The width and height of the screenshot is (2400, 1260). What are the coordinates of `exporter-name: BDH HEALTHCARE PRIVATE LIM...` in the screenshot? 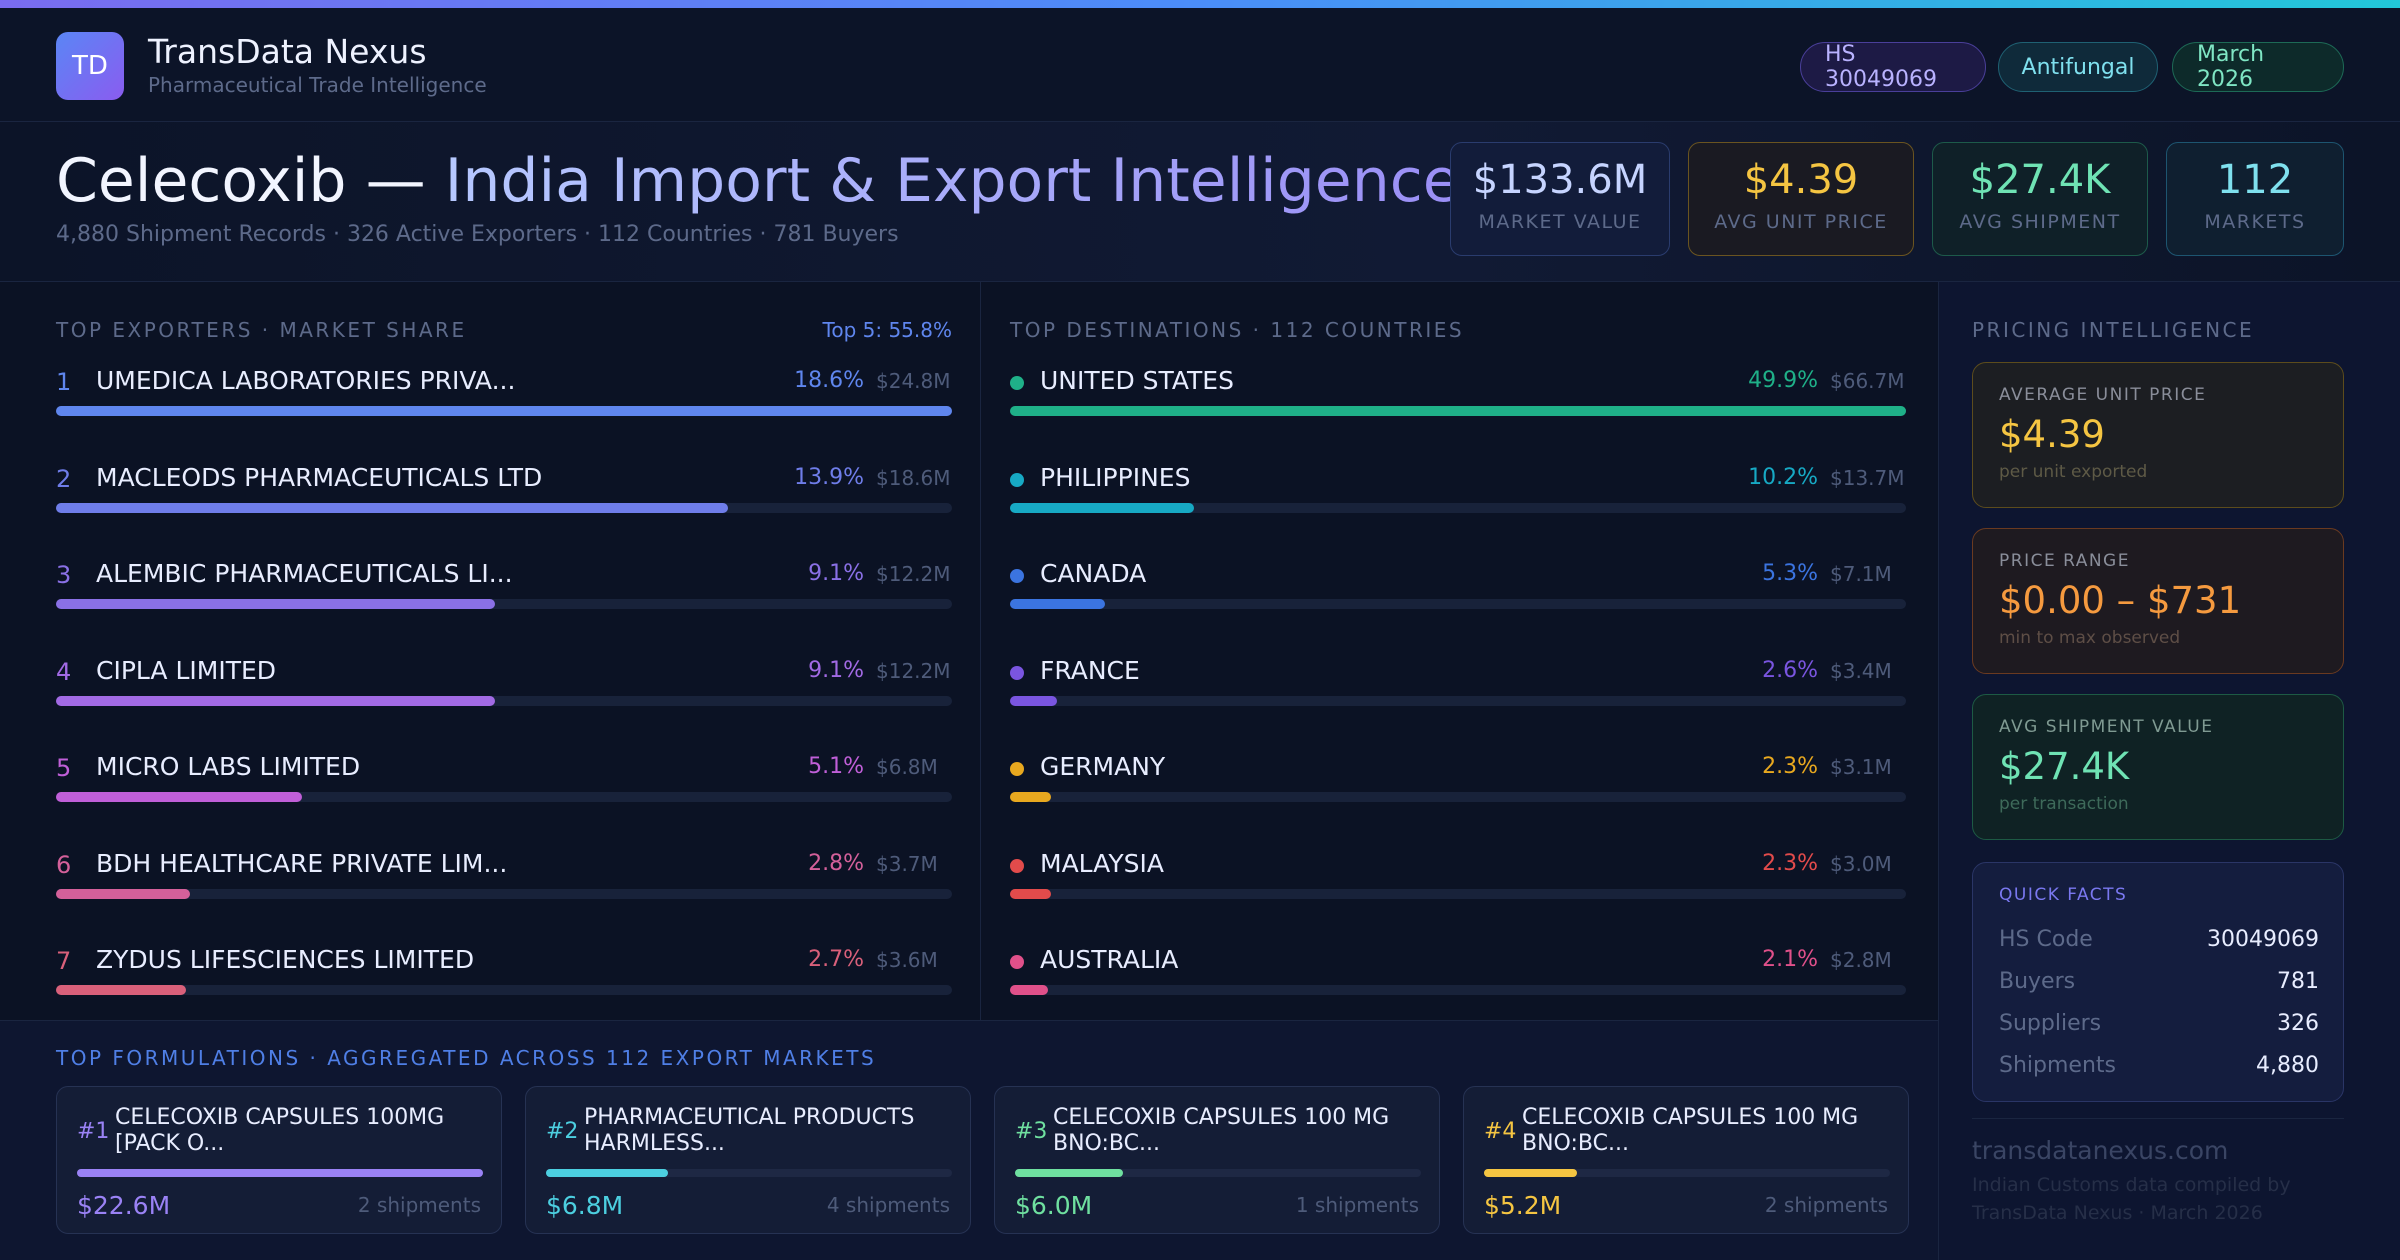 It's located at (302, 863).